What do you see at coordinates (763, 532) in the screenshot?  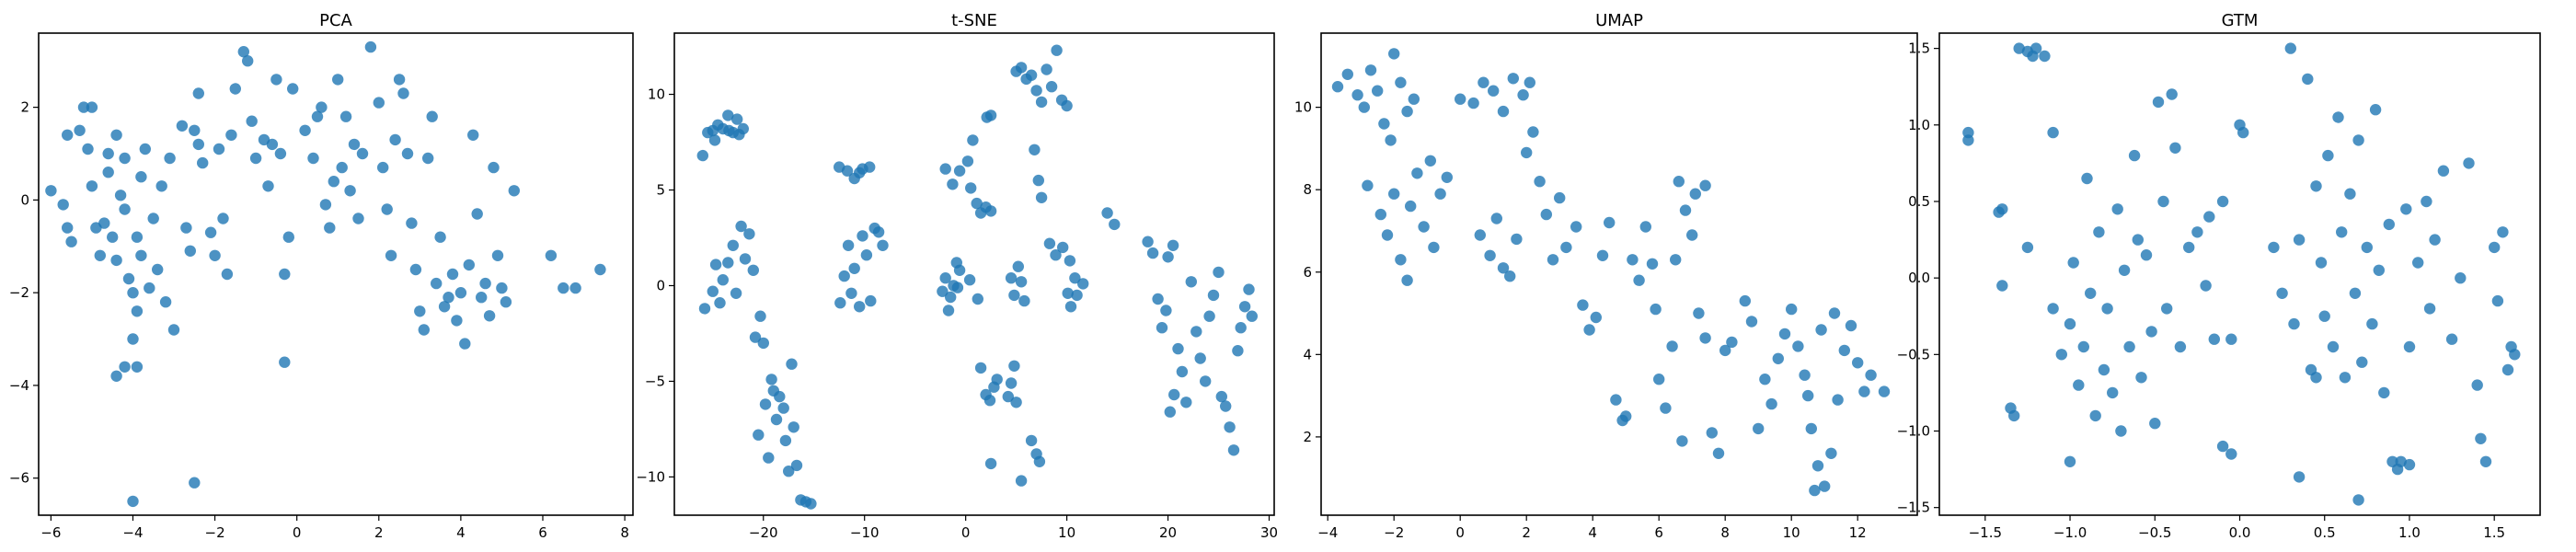 I see `x-tick-label: −20` at bounding box center [763, 532].